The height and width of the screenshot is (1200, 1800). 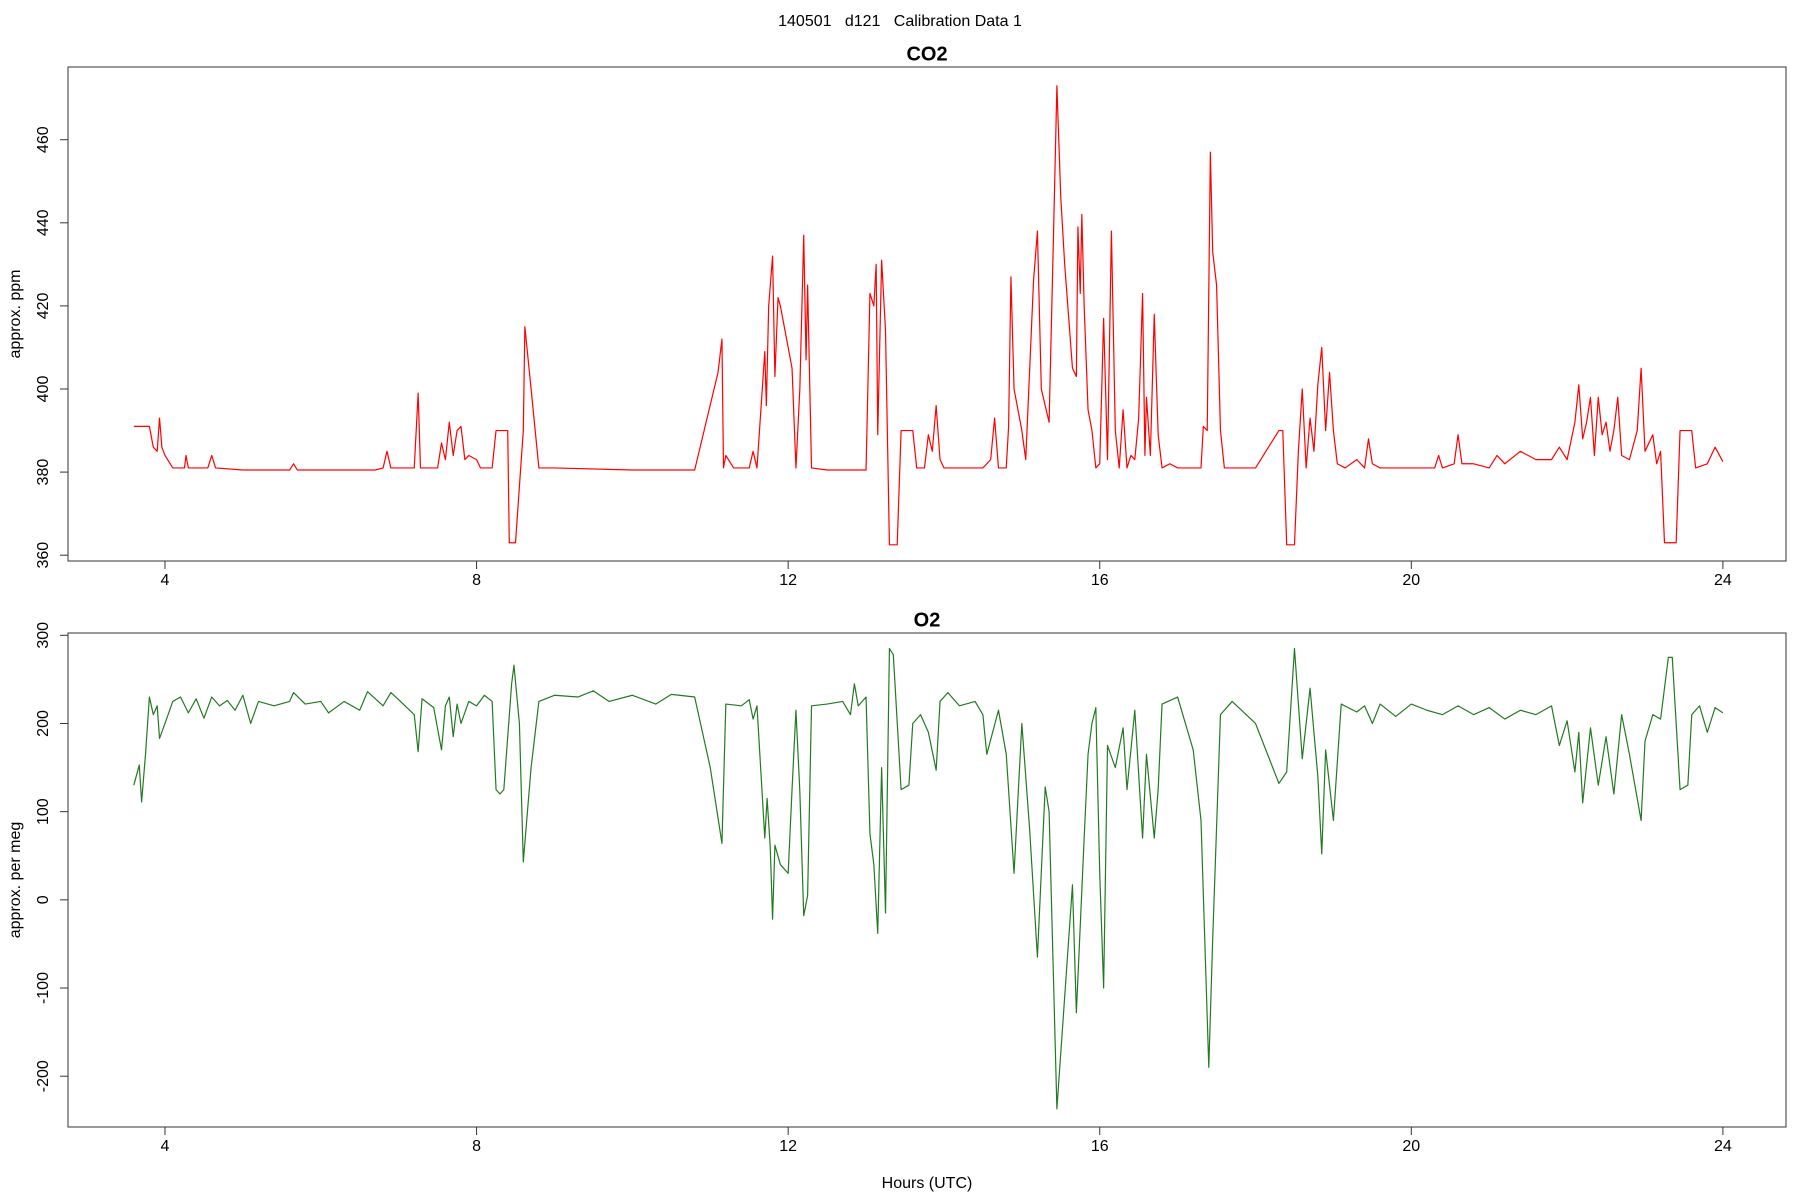 What do you see at coordinates (43, 988) in the screenshot?
I see `y-tick-label: -100` at bounding box center [43, 988].